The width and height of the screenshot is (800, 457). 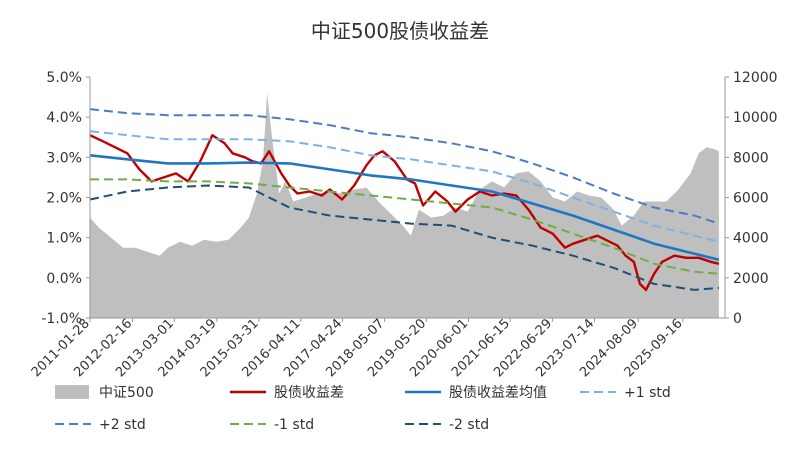 I want to click on left-tick-label: 1.0%, so click(x=64, y=239).